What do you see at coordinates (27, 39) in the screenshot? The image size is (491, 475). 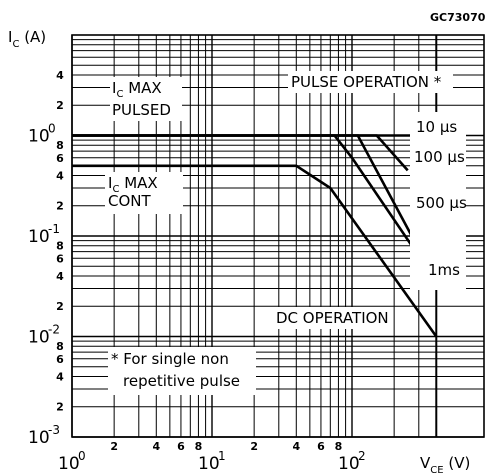 I see `y-axis-label: IC (A)` at bounding box center [27, 39].